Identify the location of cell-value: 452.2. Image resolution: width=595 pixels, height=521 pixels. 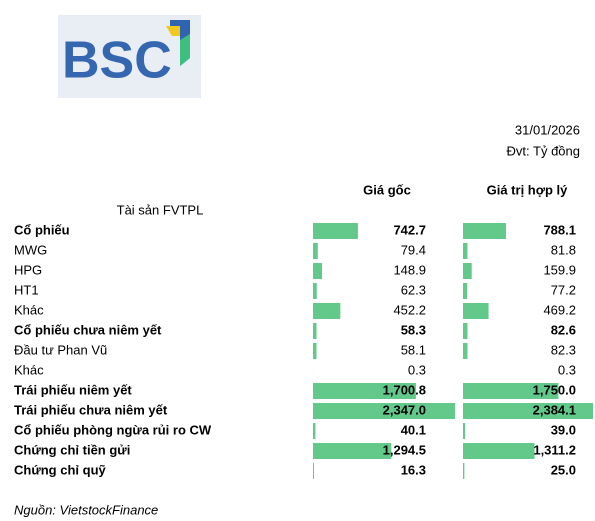
(409, 309).